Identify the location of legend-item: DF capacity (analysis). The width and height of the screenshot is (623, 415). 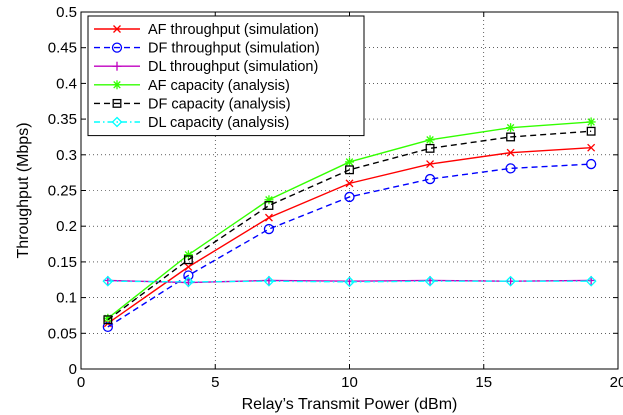
(192, 104).